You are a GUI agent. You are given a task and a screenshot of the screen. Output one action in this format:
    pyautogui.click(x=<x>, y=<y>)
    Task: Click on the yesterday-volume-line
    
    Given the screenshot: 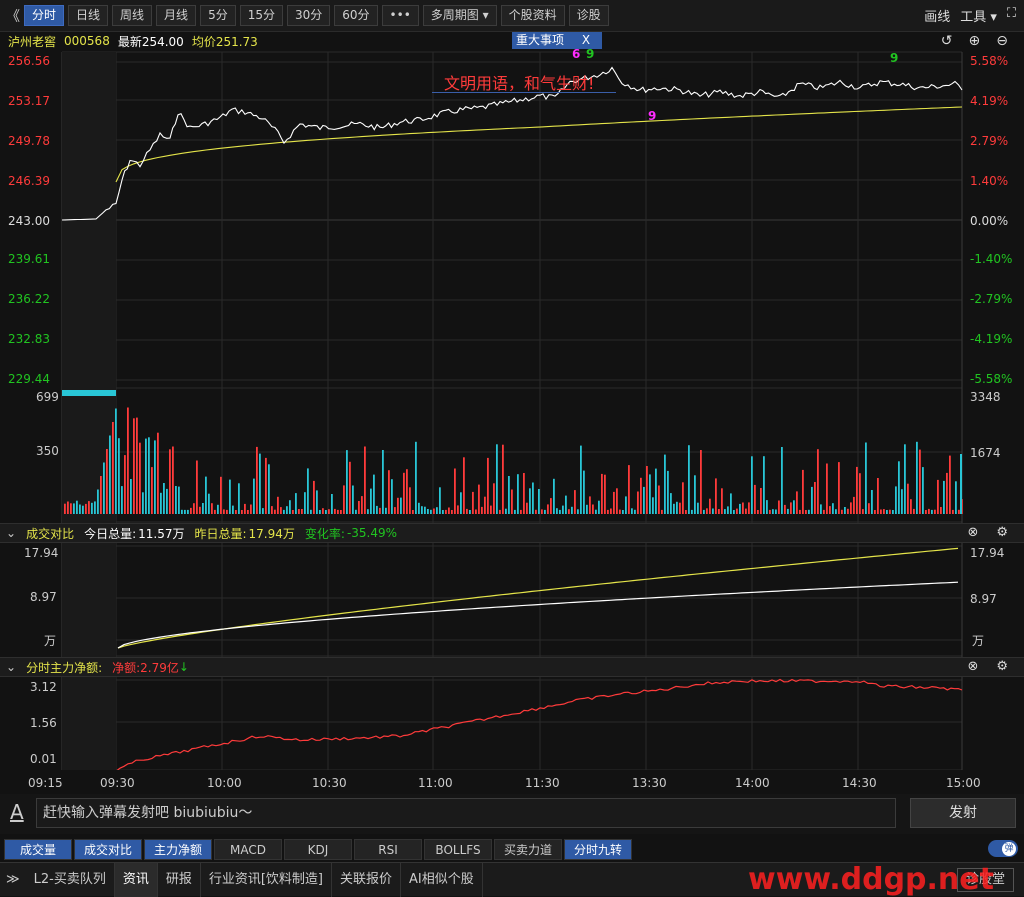 What is the action you would take?
    pyautogui.click(x=538, y=615)
    